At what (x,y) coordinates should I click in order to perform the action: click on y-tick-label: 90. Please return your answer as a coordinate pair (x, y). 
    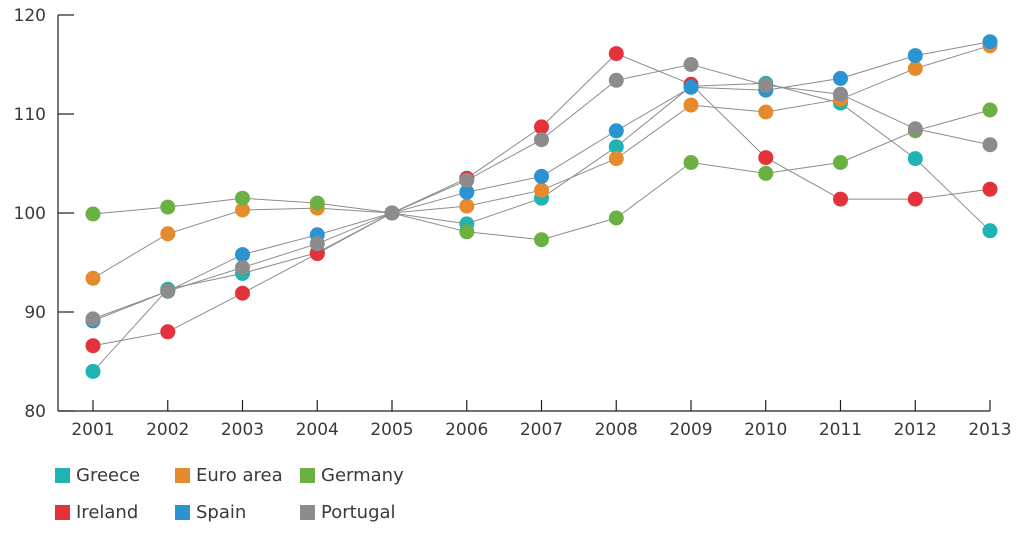
    Looking at the image, I should click on (35, 313).